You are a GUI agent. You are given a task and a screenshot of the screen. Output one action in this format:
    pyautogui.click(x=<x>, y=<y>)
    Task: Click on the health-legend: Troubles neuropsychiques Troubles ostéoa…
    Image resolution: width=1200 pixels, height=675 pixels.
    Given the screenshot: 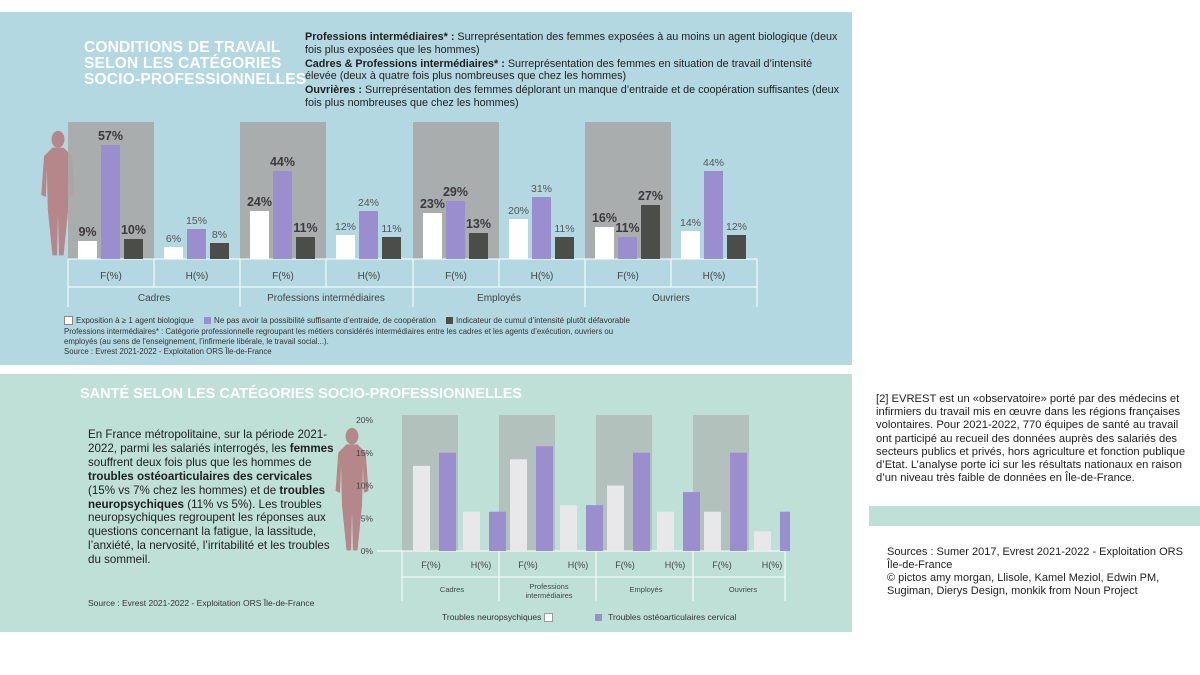 What is the action you would take?
    pyautogui.click(x=589, y=617)
    